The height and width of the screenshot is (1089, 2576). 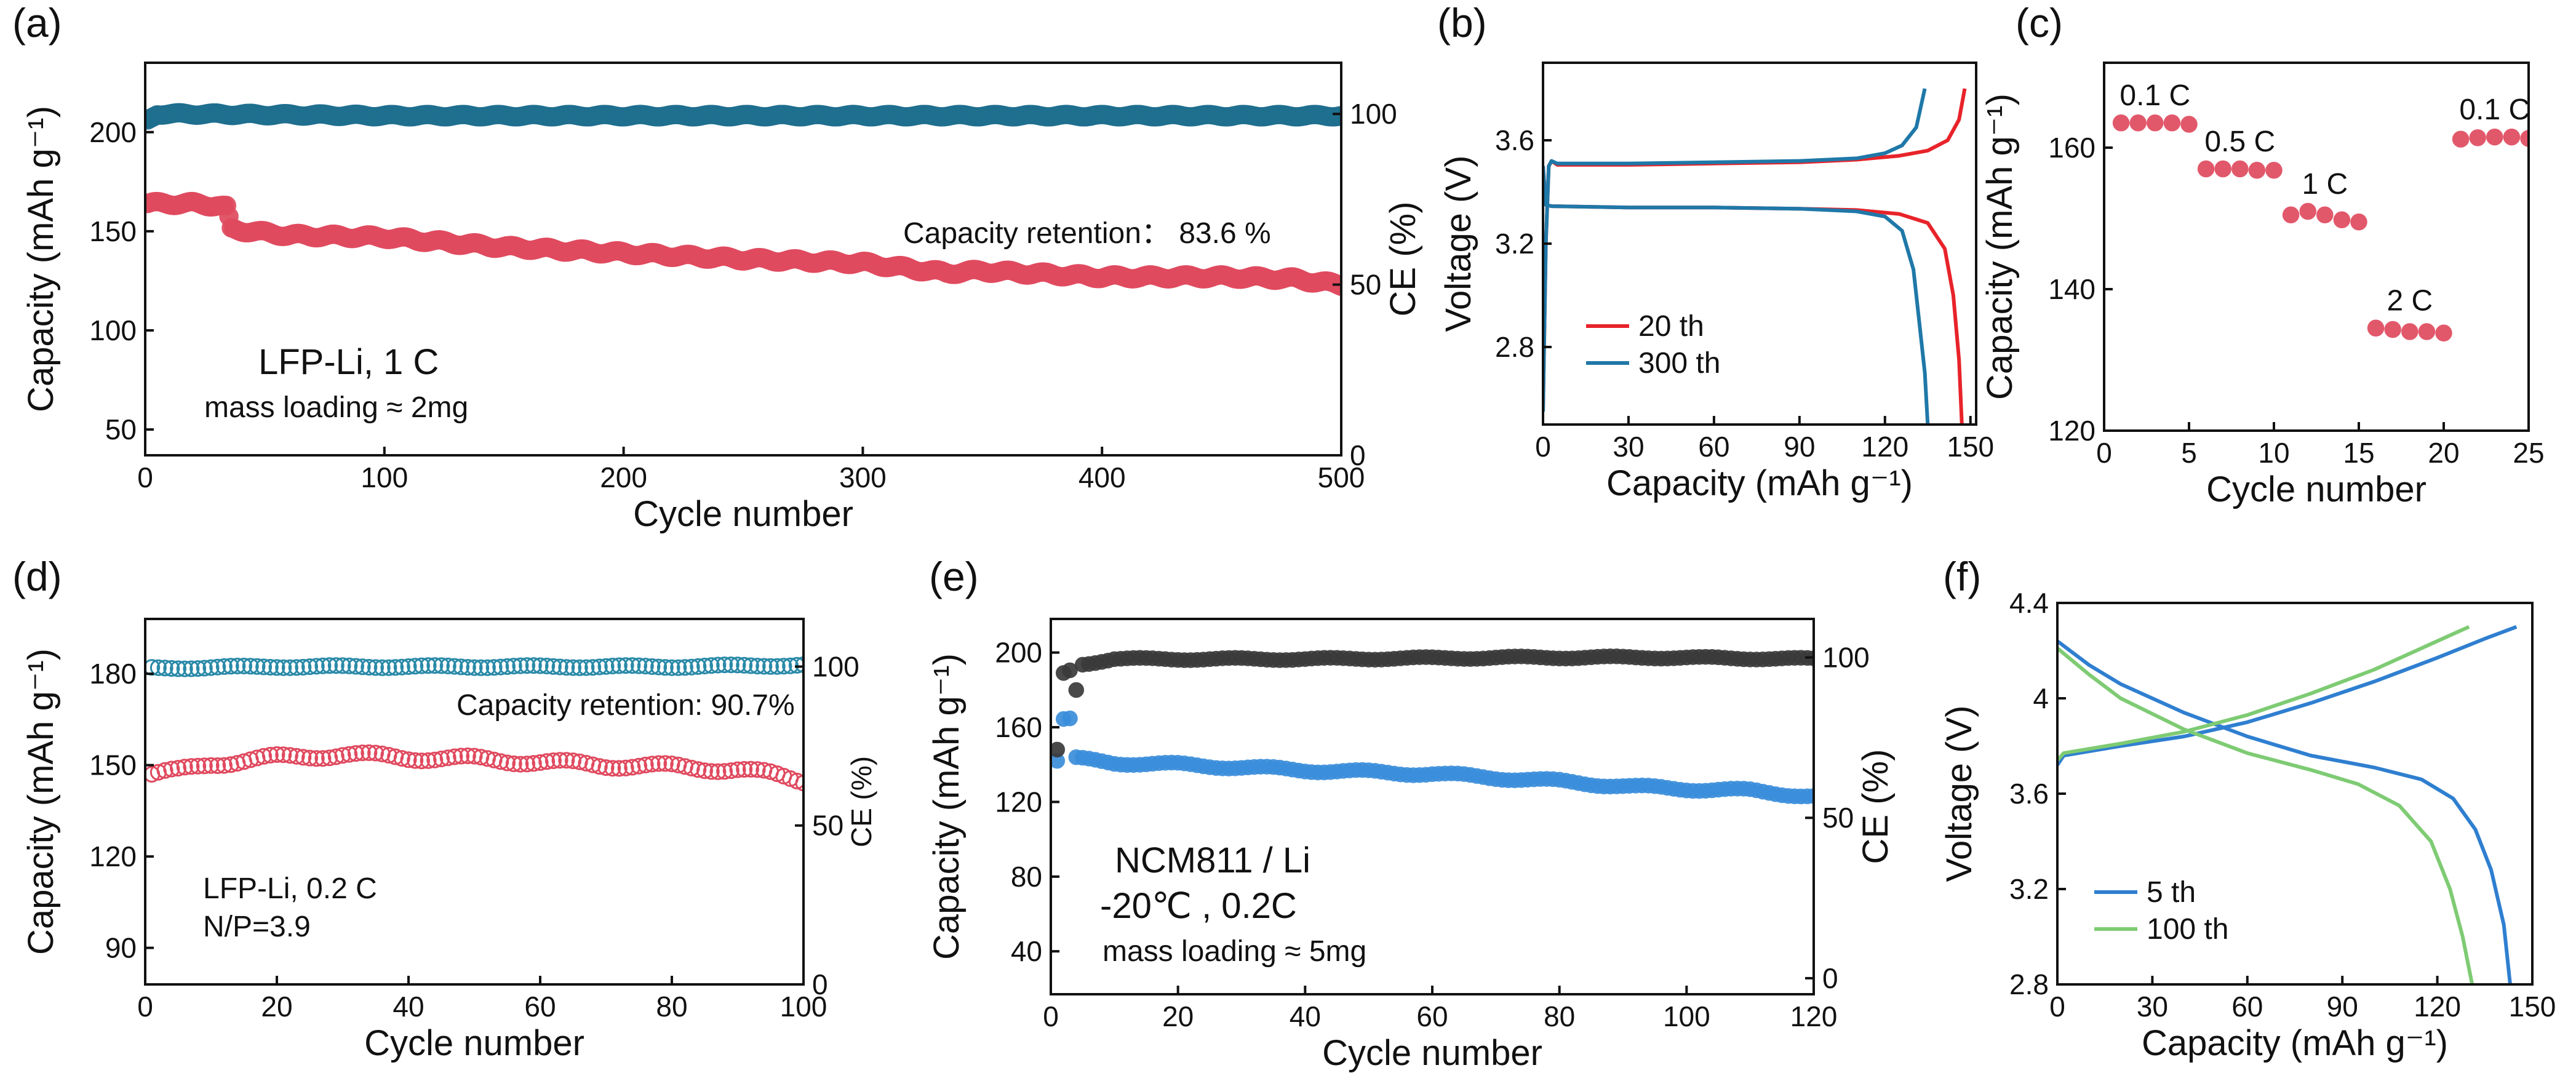 What do you see at coordinates (1213, 860) in the screenshot?
I see `annotation-cell: NCM811 / Li` at bounding box center [1213, 860].